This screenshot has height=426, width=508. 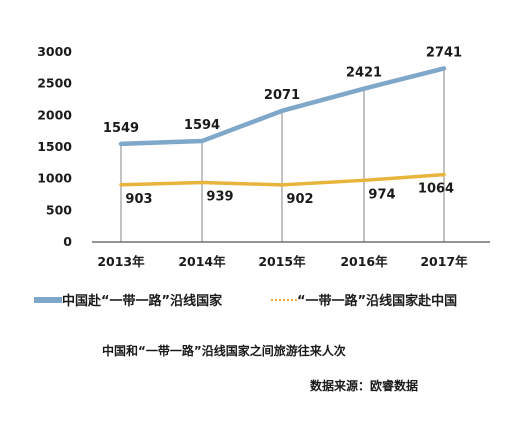 What do you see at coordinates (59, 209) in the screenshot?
I see `y-tick-label: 500` at bounding box center [59, 209].